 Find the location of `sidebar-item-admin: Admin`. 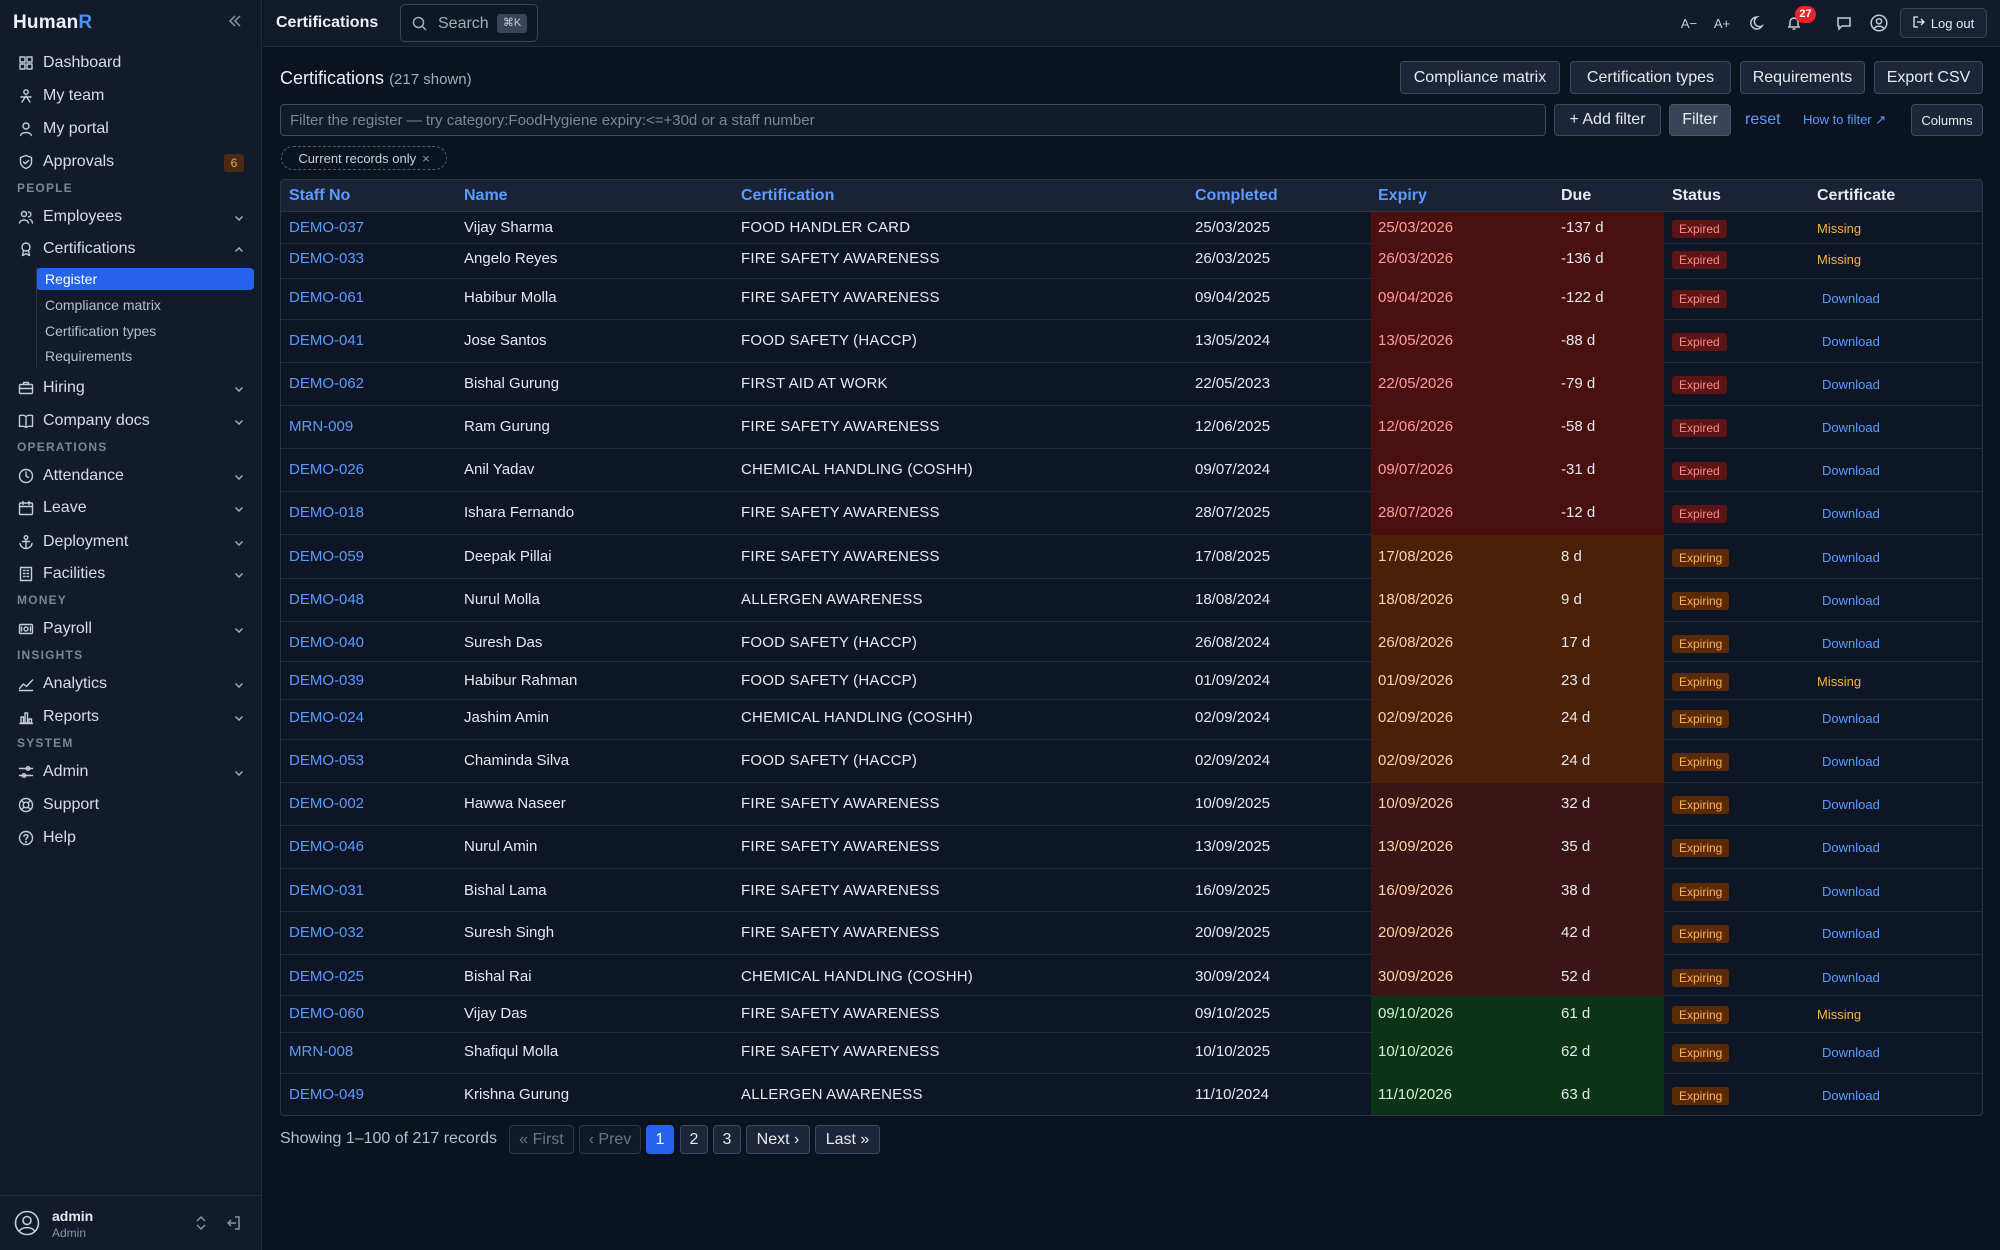

sidebar-item-admin: Admin is located at coordinates (131, 772).